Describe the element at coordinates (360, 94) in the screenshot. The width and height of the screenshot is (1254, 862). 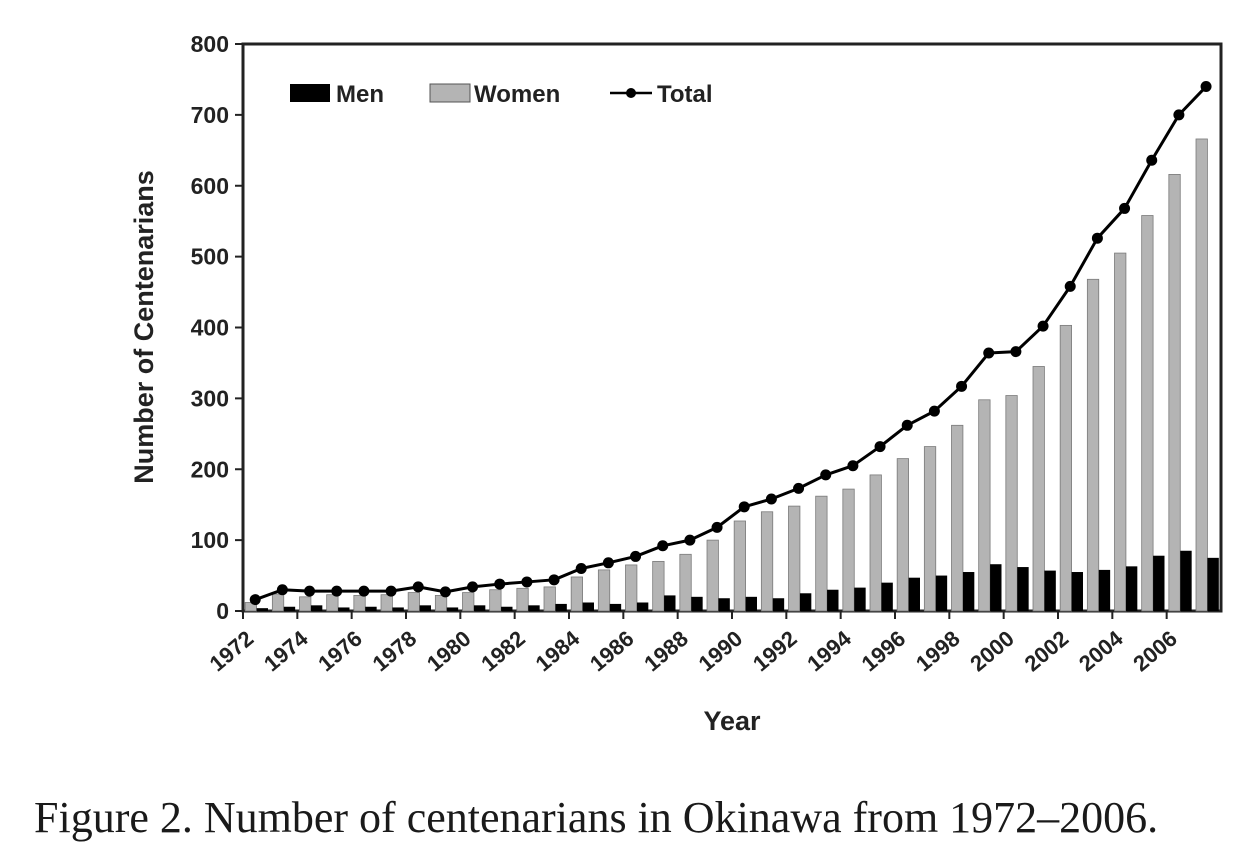
I see `legend-label-men: Men` at that location.